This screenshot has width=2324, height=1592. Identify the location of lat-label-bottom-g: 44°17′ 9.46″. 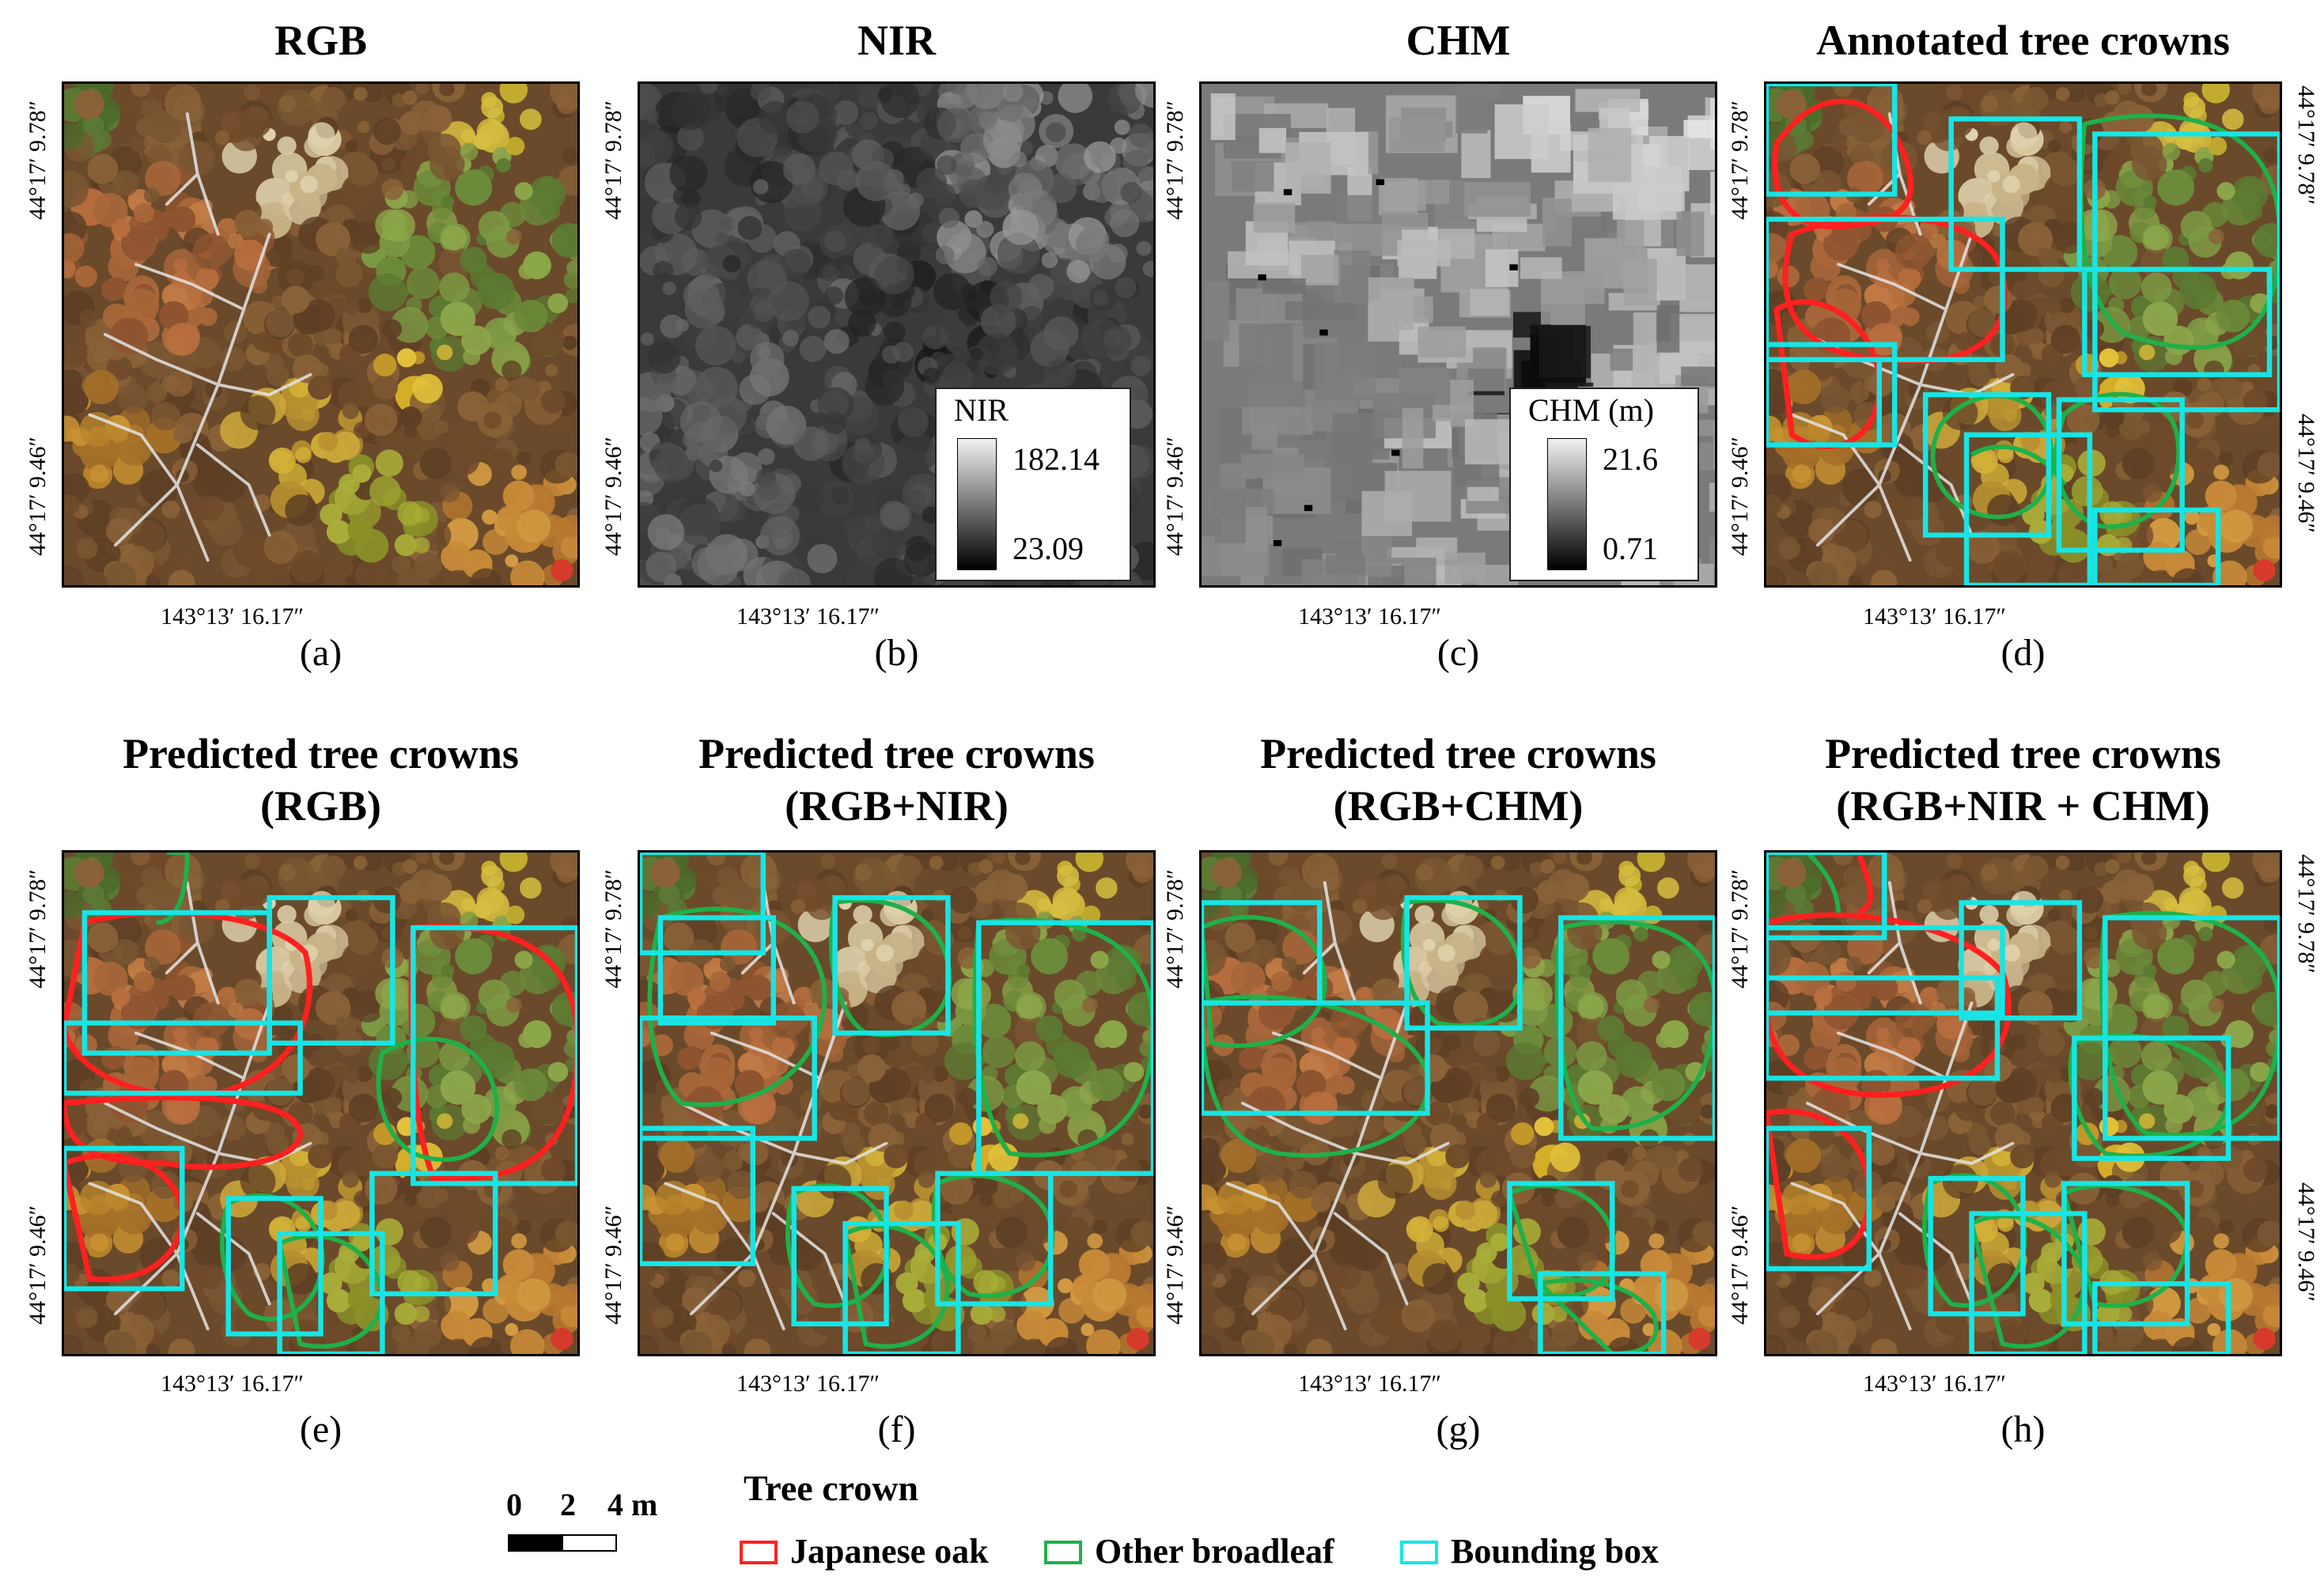
(1175, 1264).